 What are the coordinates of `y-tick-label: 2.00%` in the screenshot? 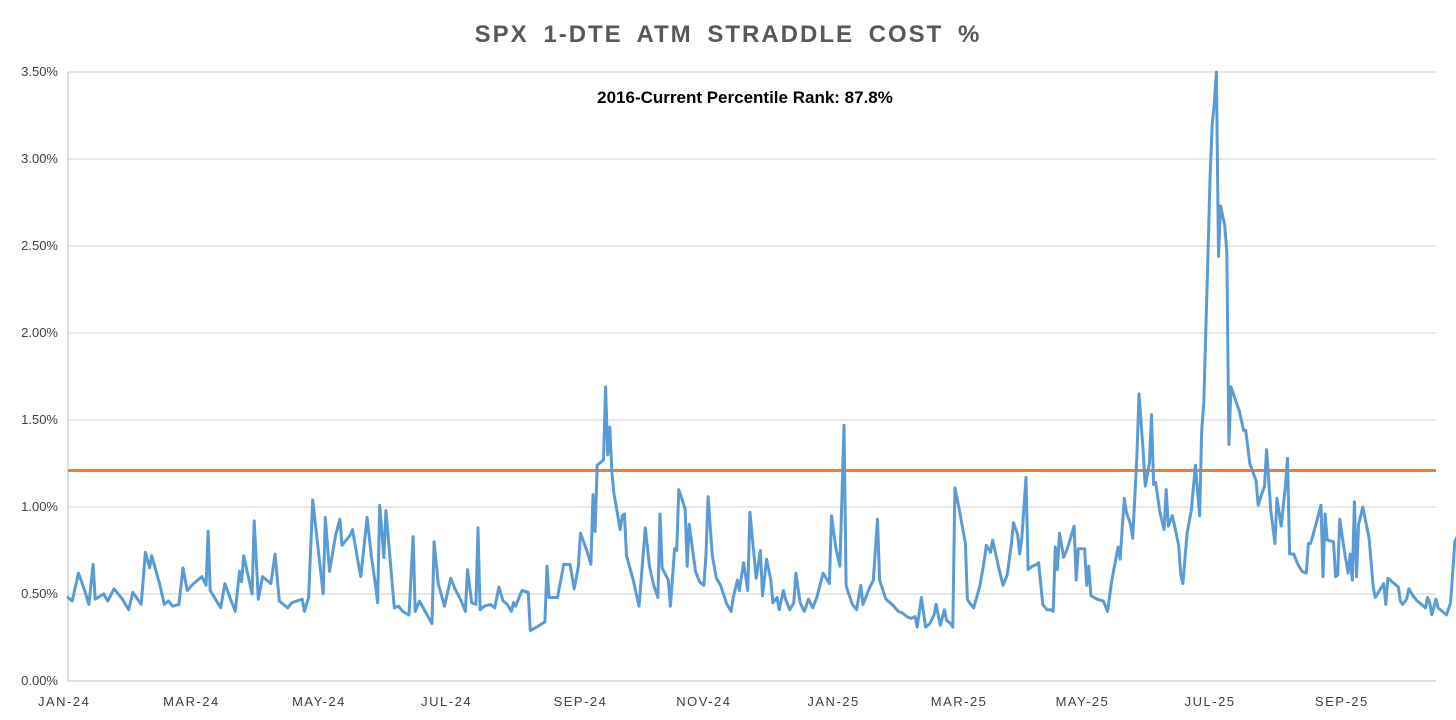 It's located at (39, 332).